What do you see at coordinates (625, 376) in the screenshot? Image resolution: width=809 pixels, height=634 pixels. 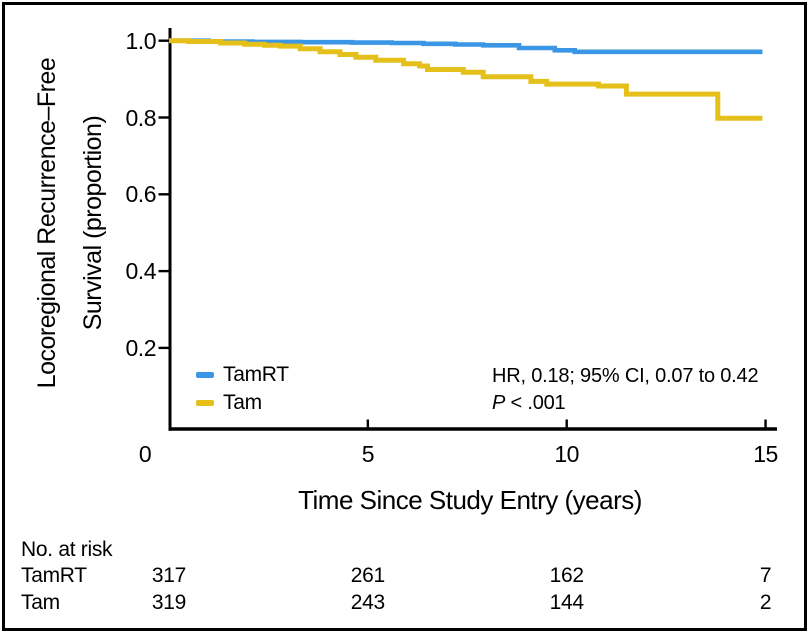 I see `hr-annotation-line1: HR, 0.18; 95% CI, 0.07 to 0.42` at bounding box center [625, 376].